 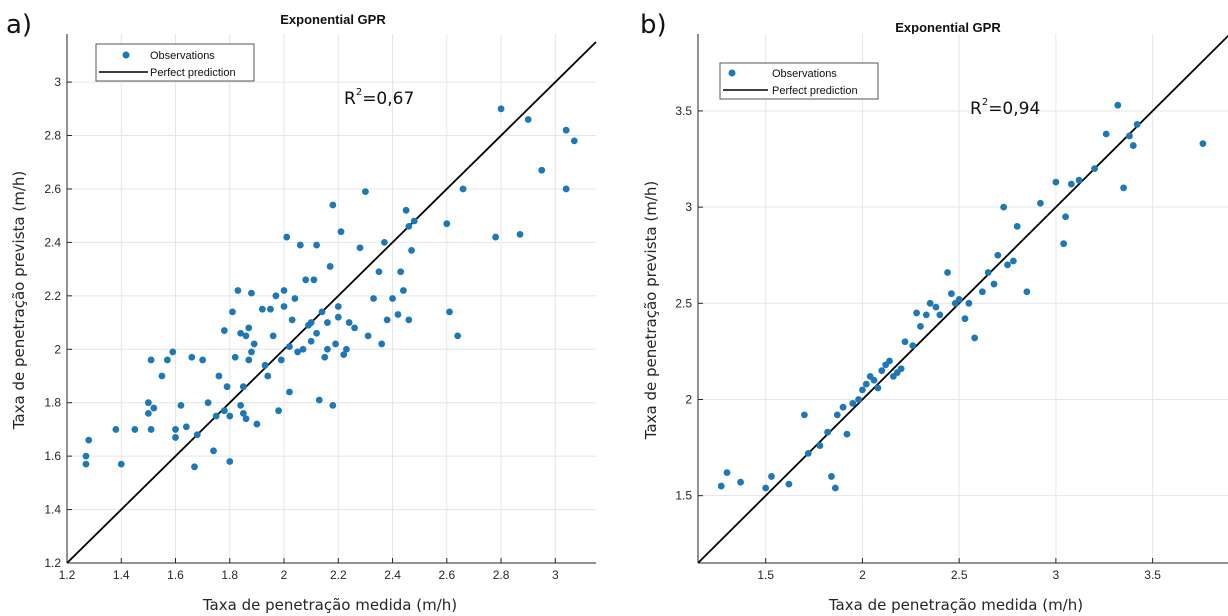 I want to click on x-tick-labels: 1.5 2 2.5 3 3.5, so click(x=959, y=575).